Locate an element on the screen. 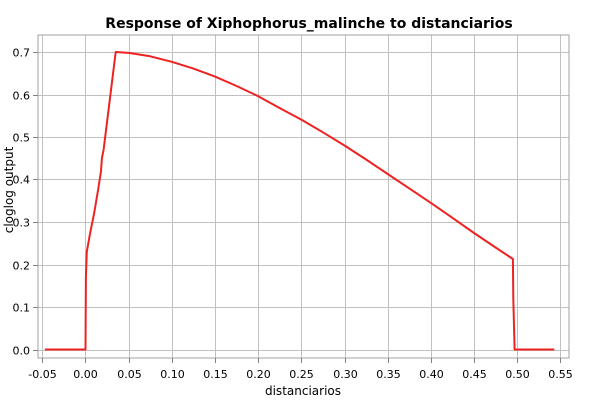 The width and height of the screenshot is (600, 405). x-tick-label: 0.05 is located at coordinates (129, 374).